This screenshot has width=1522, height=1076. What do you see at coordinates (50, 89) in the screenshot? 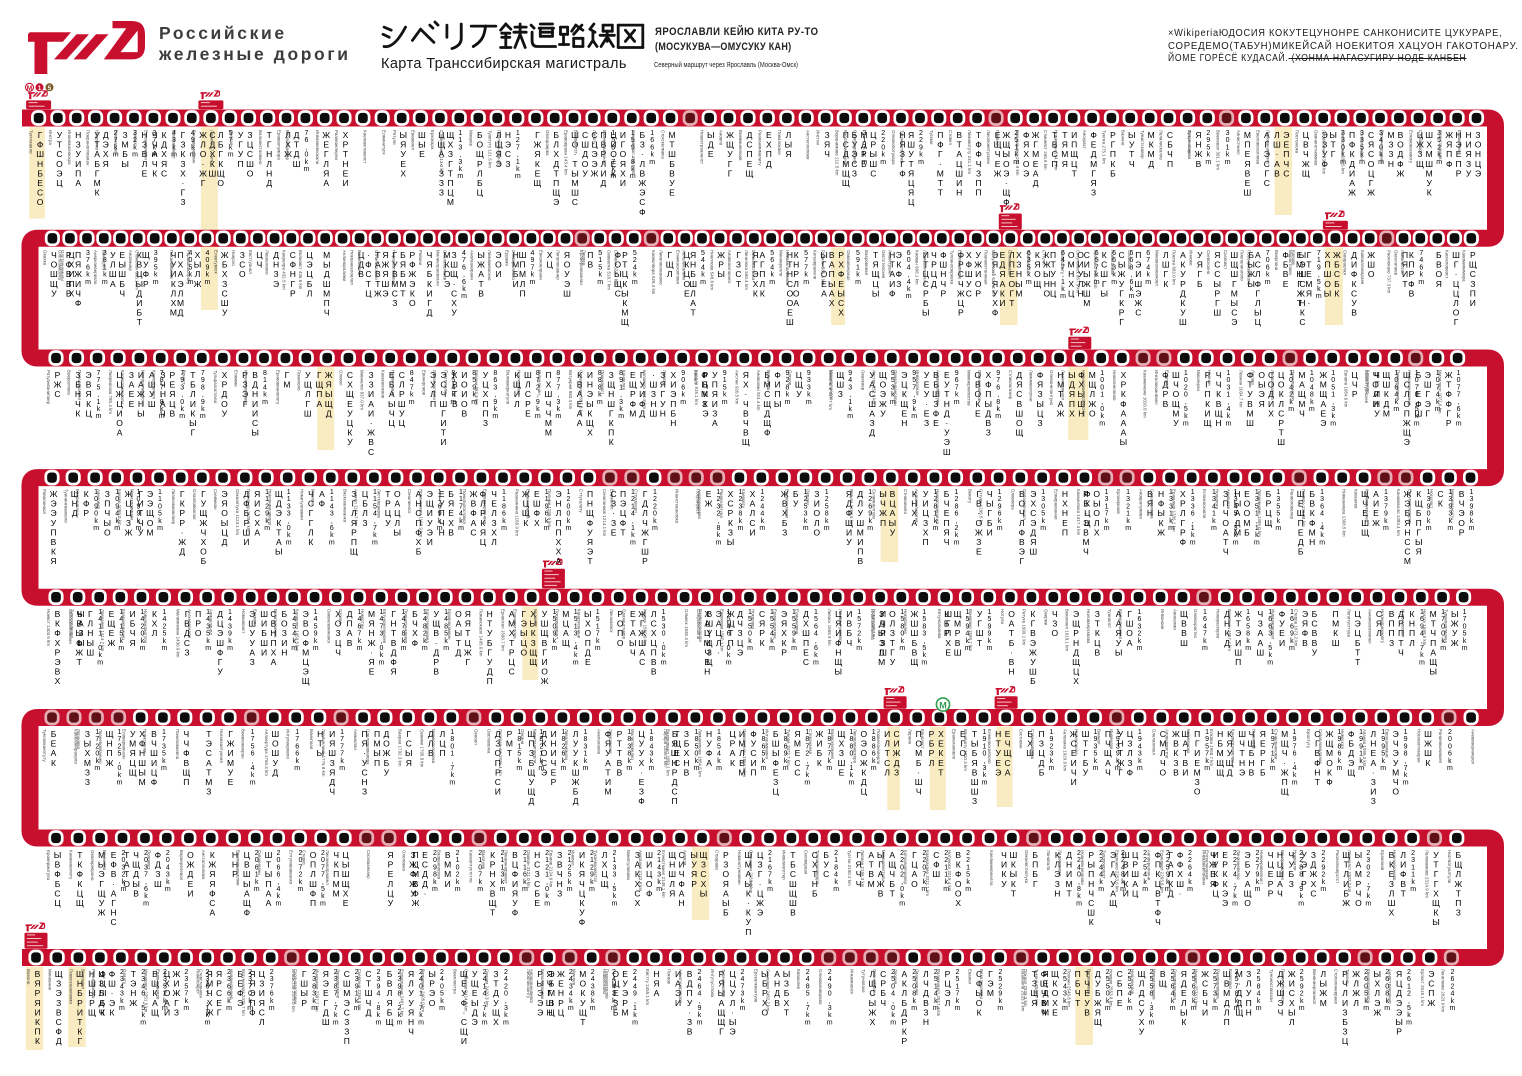
I see `svg-text: 5` at bounding box center [50, 89].